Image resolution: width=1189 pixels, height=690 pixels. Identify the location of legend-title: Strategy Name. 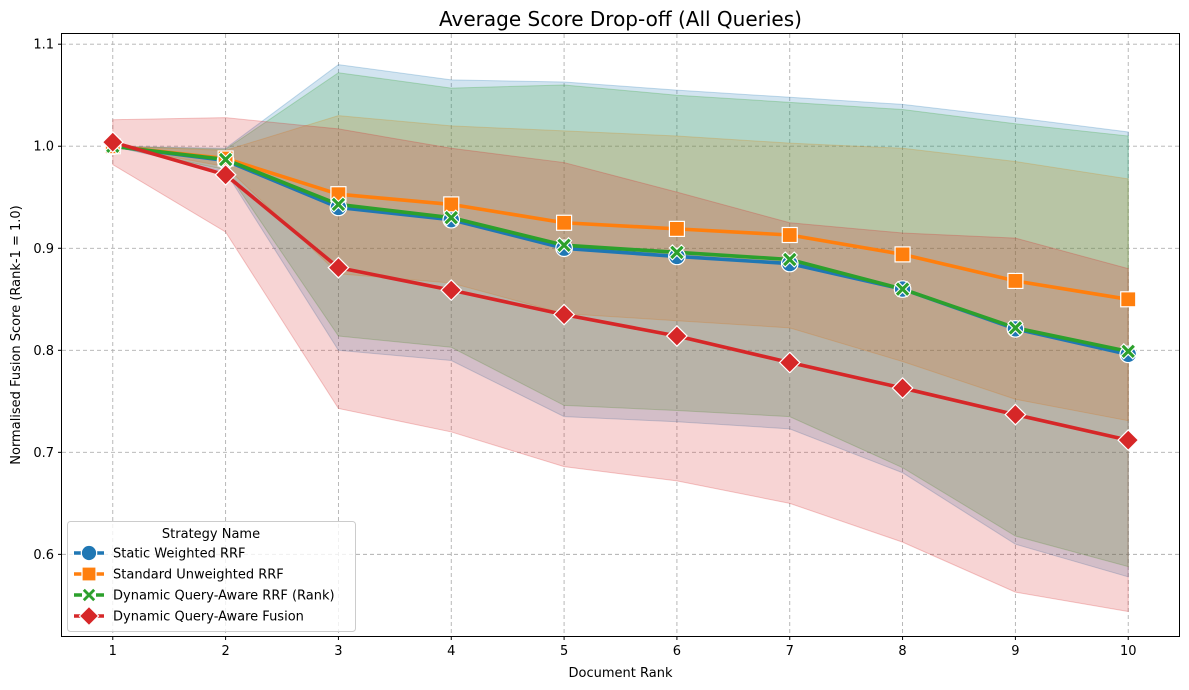
(211, 534).